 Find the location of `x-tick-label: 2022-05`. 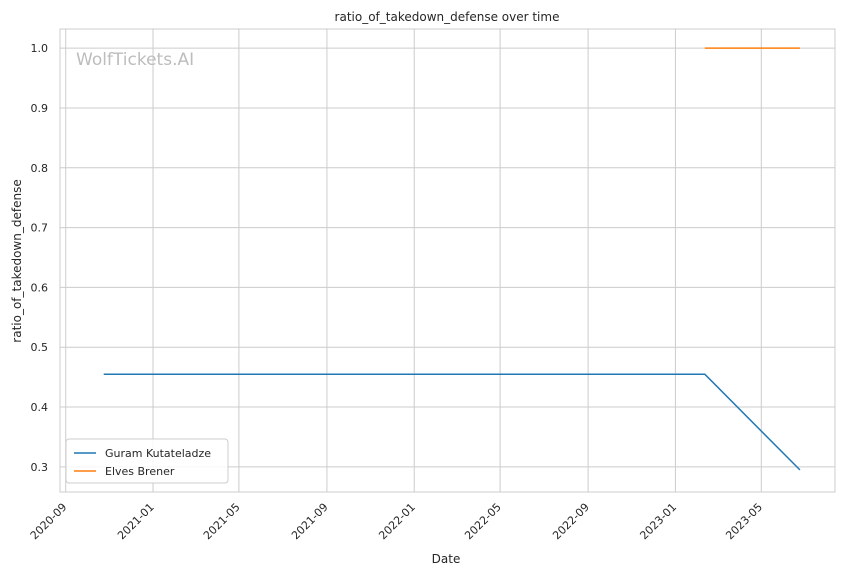

x-tick-label: 2022-05 is located at coordinates (483, 522).